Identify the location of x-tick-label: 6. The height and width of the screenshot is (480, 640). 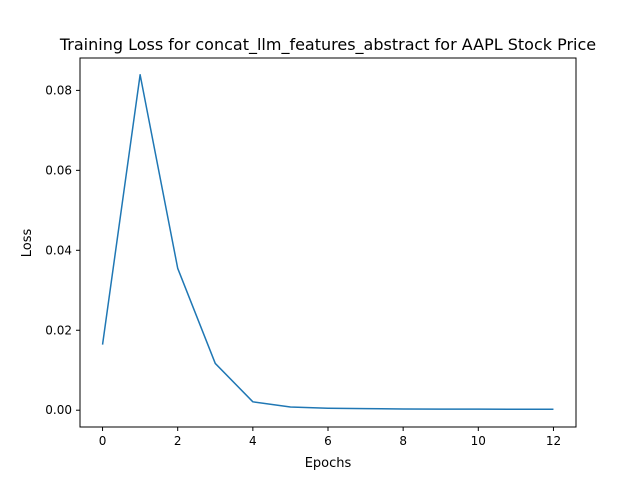
(328, 441).